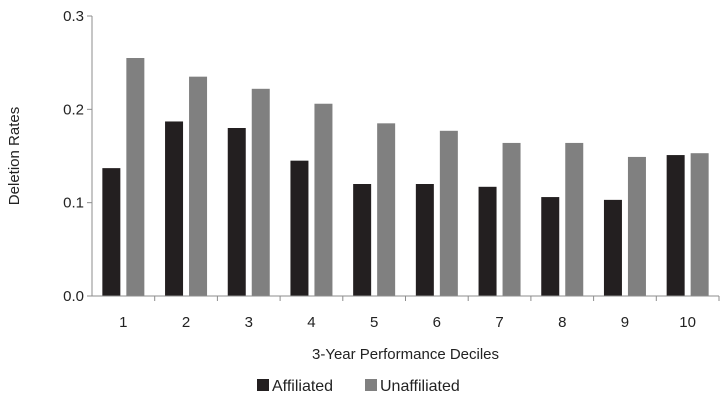 The height and width of the screenshot is (399, 727). I want to click on y-tick-label: 0.0, so click(73, 296).